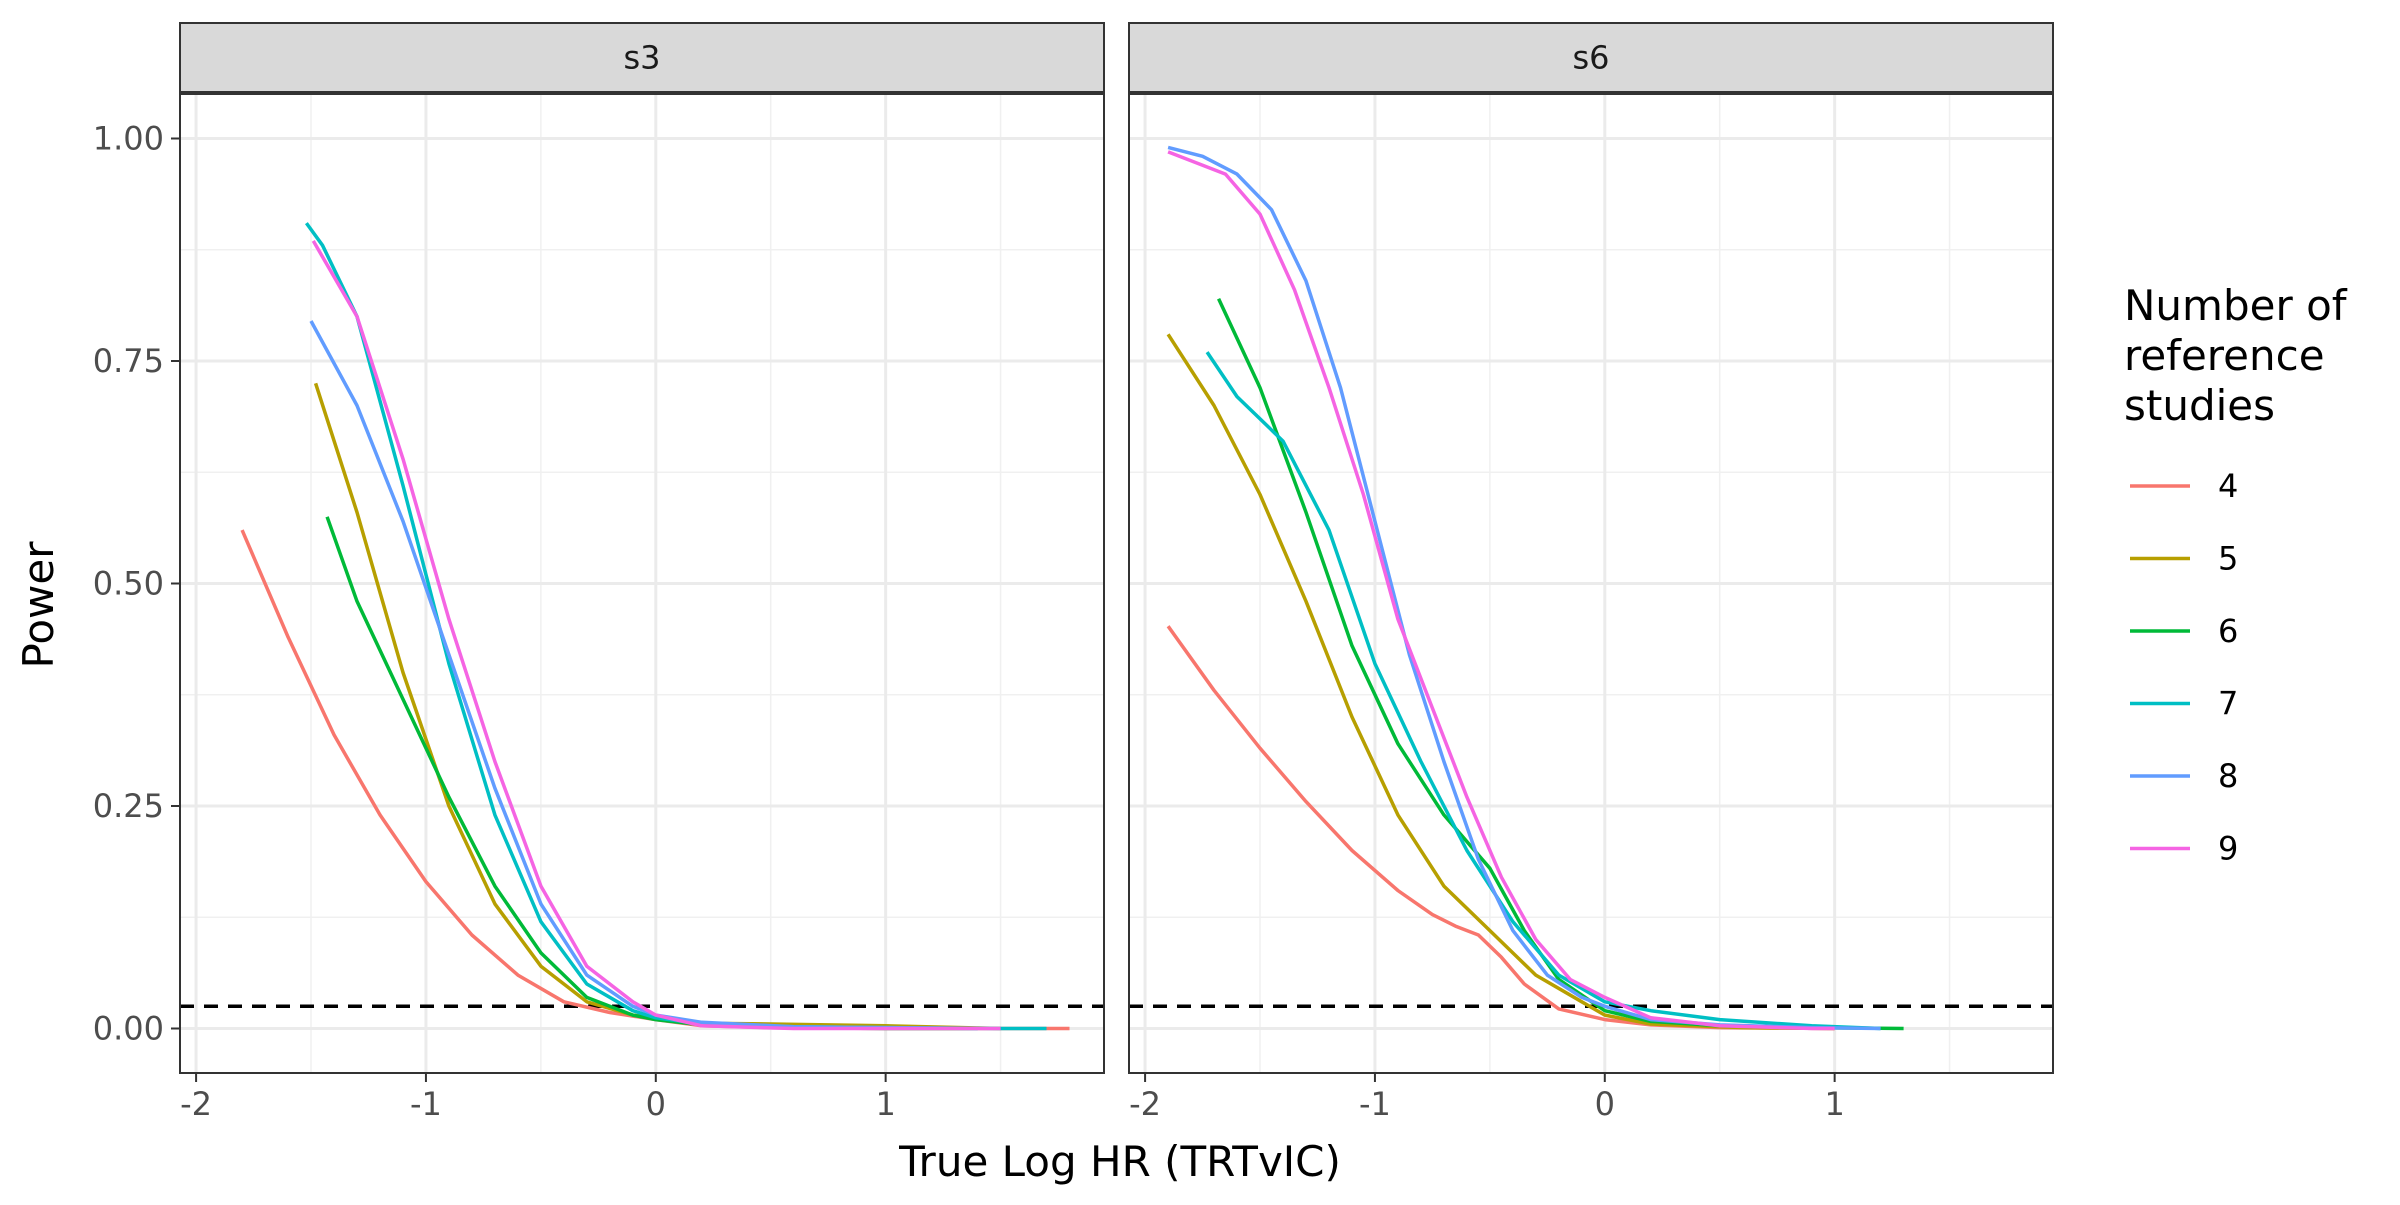 The height and width of the screenshot is (1205, 2400). I want to click on y-tick-label: 0.75, so click(128, 361).